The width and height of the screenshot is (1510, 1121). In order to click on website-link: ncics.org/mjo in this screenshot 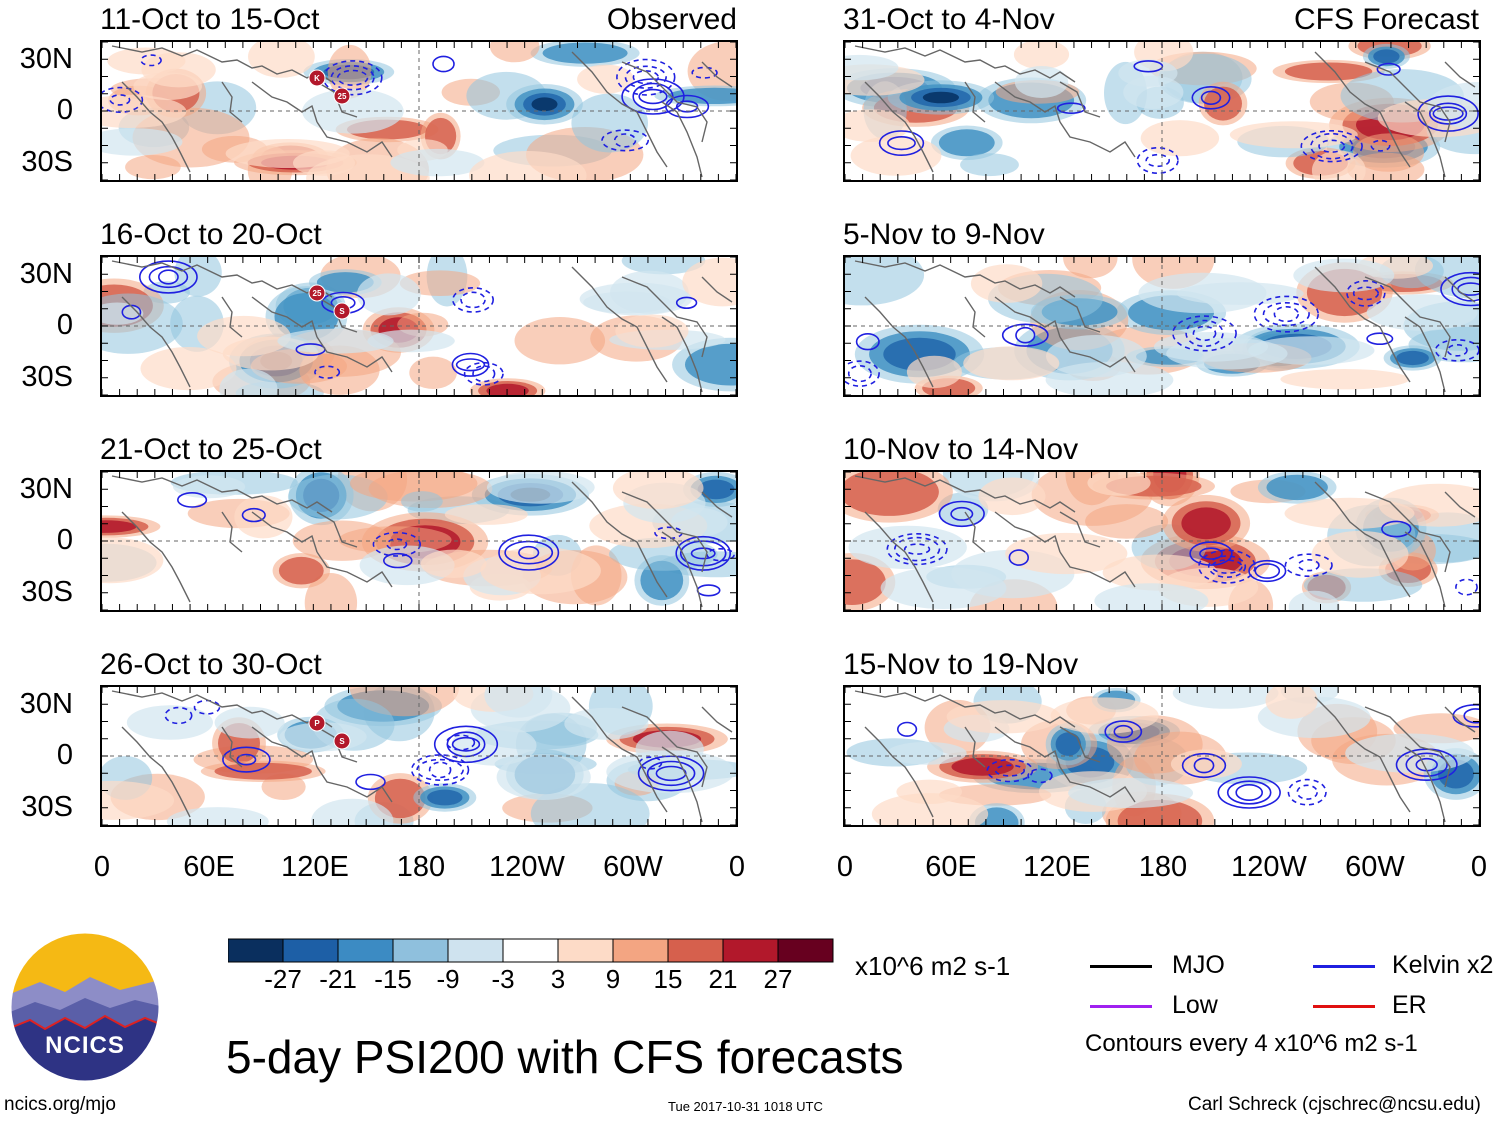, I will do `click(60, 1104)`.